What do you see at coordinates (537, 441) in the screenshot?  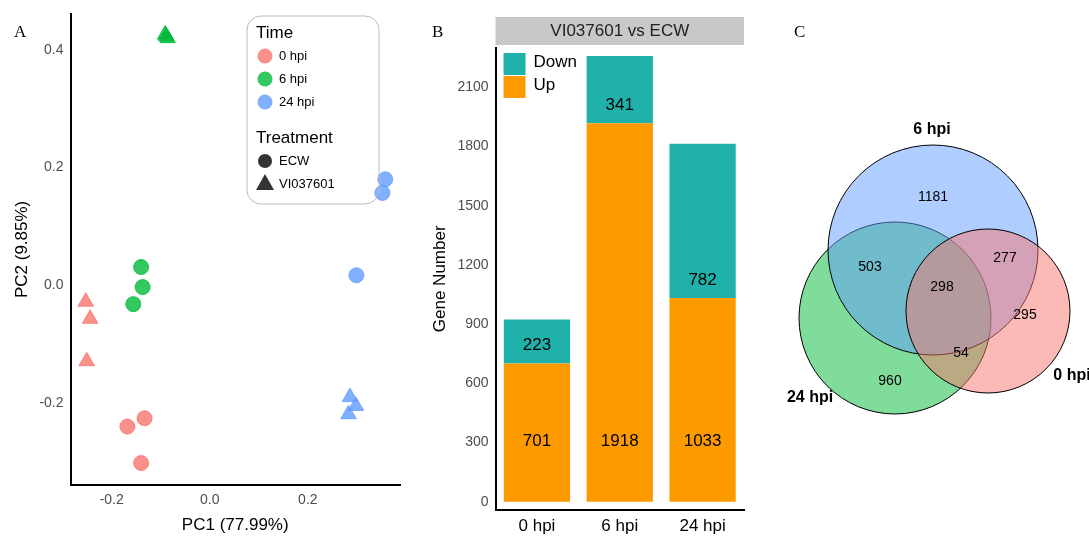 I see `data-label: 701` at bounding box center [537, 441].